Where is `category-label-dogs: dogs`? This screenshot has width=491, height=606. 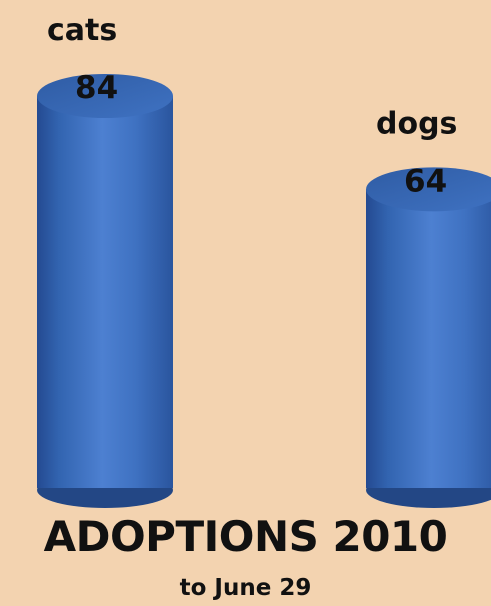
category-label-dogs: dogs is located at coordinates (416, 123).